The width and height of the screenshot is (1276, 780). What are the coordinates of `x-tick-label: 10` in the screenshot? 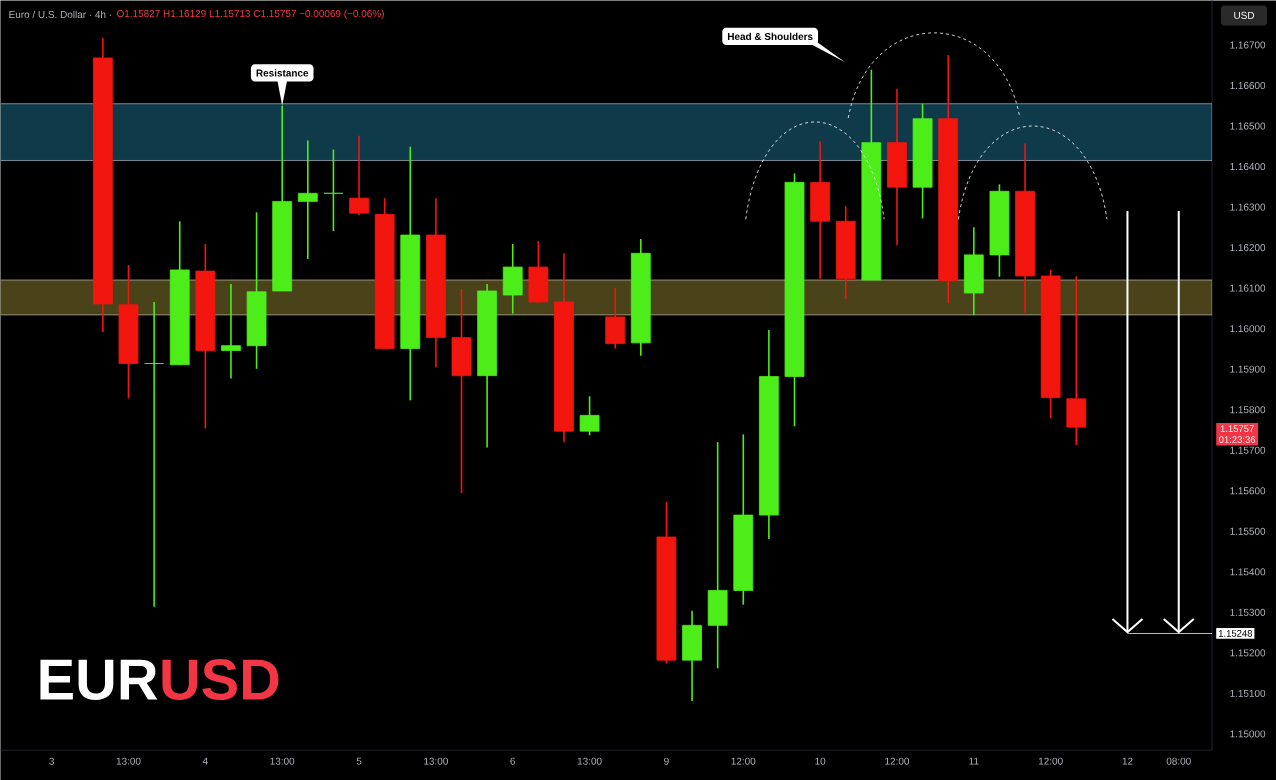 It's located at (820, 761).